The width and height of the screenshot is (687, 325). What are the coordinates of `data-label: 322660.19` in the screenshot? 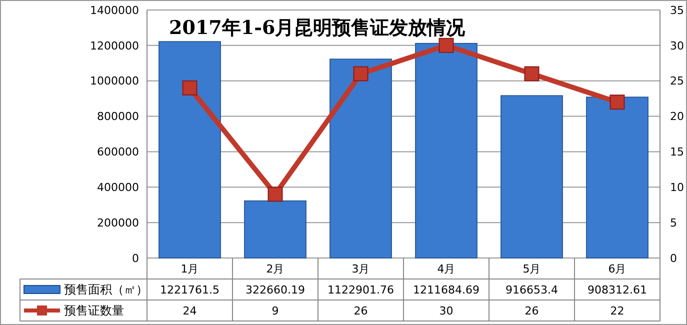 It's located at (275, 289).